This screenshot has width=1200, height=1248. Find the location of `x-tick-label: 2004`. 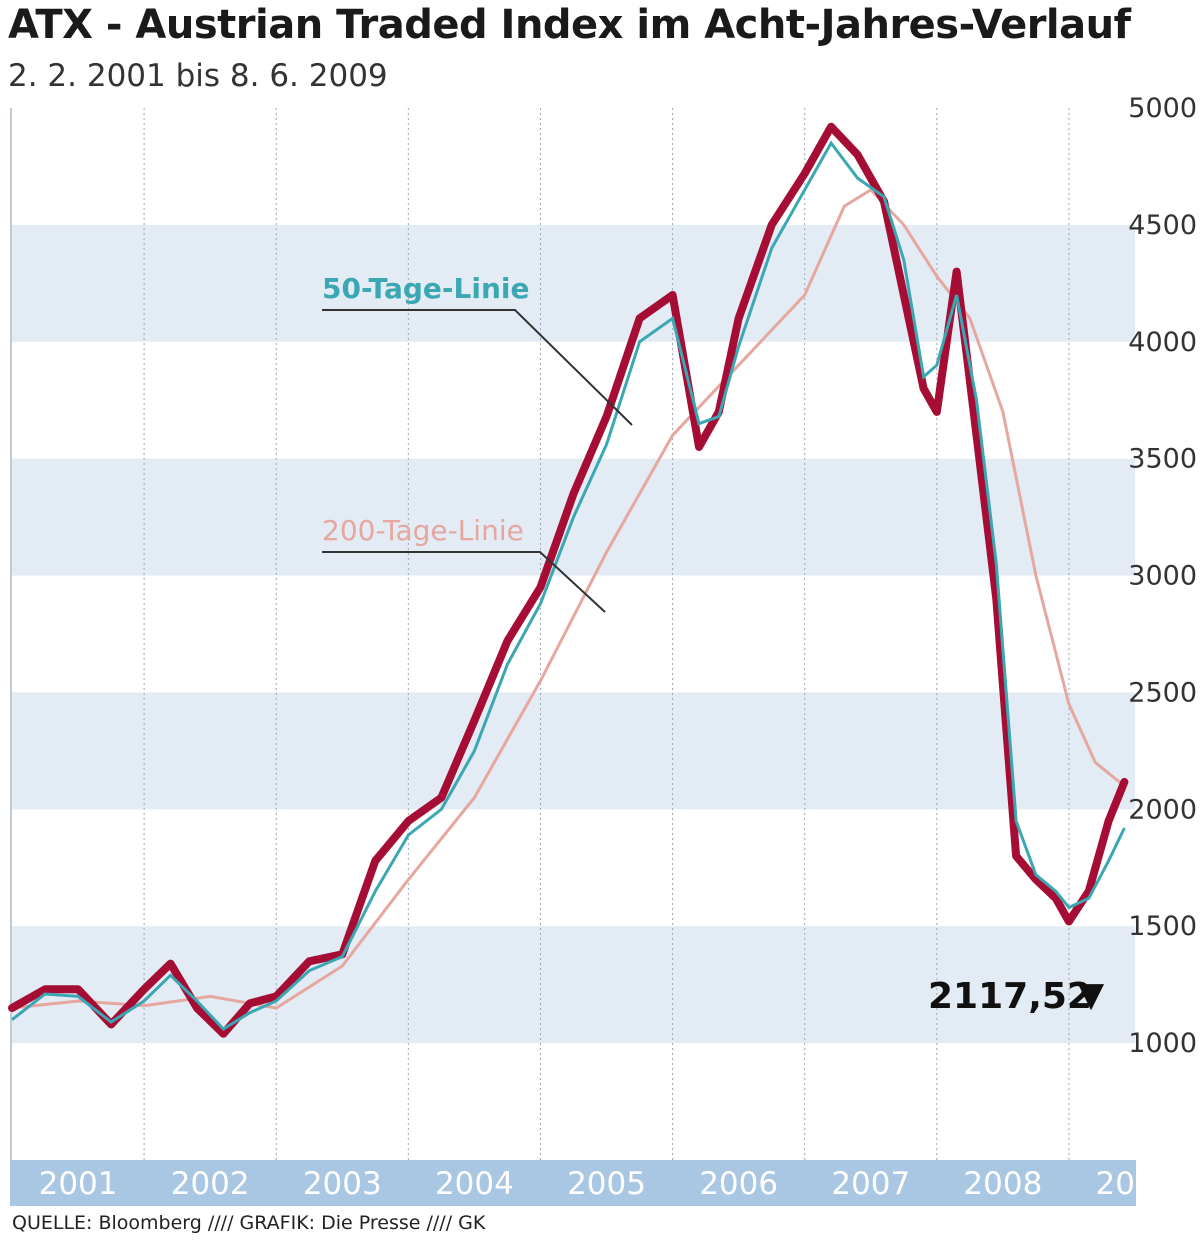

x-tick-label: 2004 is located at coordinates (474, 1184).